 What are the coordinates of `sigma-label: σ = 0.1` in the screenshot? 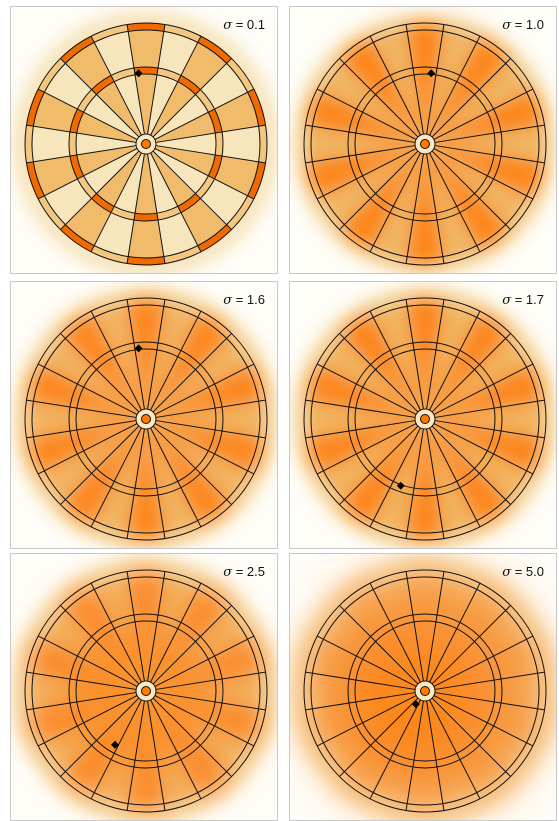 It's located at (244, 25).